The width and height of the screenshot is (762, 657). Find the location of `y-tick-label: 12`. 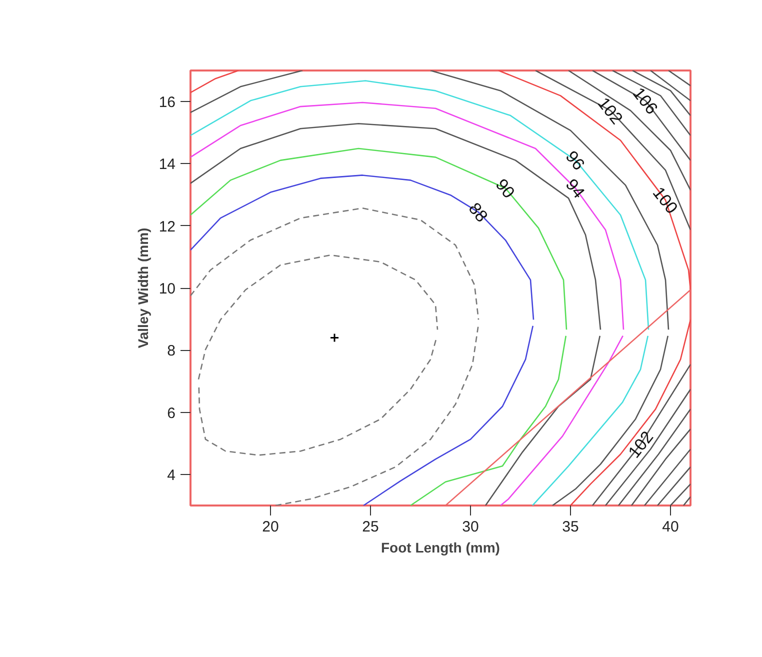

y-tick-label: 12 is located at coordinates (167, 227).